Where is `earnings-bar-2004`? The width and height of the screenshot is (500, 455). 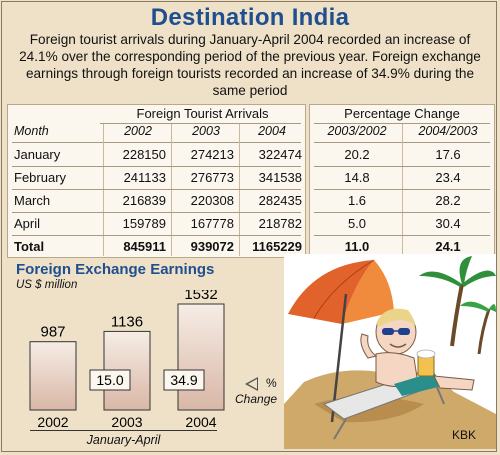 earnings-bar-2004 is located at coordinates (201, 357).